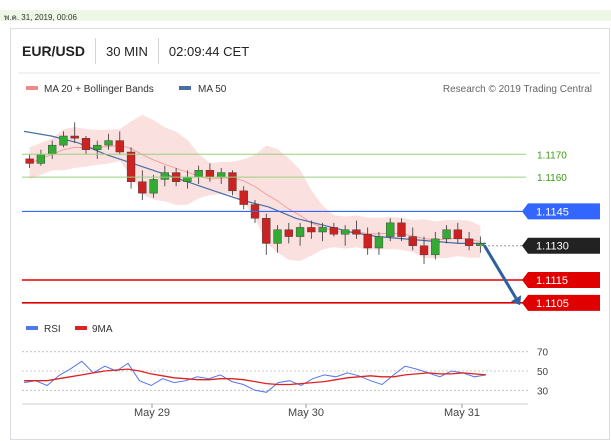  Describe the element at coordinates (500, 272) in the screenshot. I see `forecast-arrow-shaft` at that location.